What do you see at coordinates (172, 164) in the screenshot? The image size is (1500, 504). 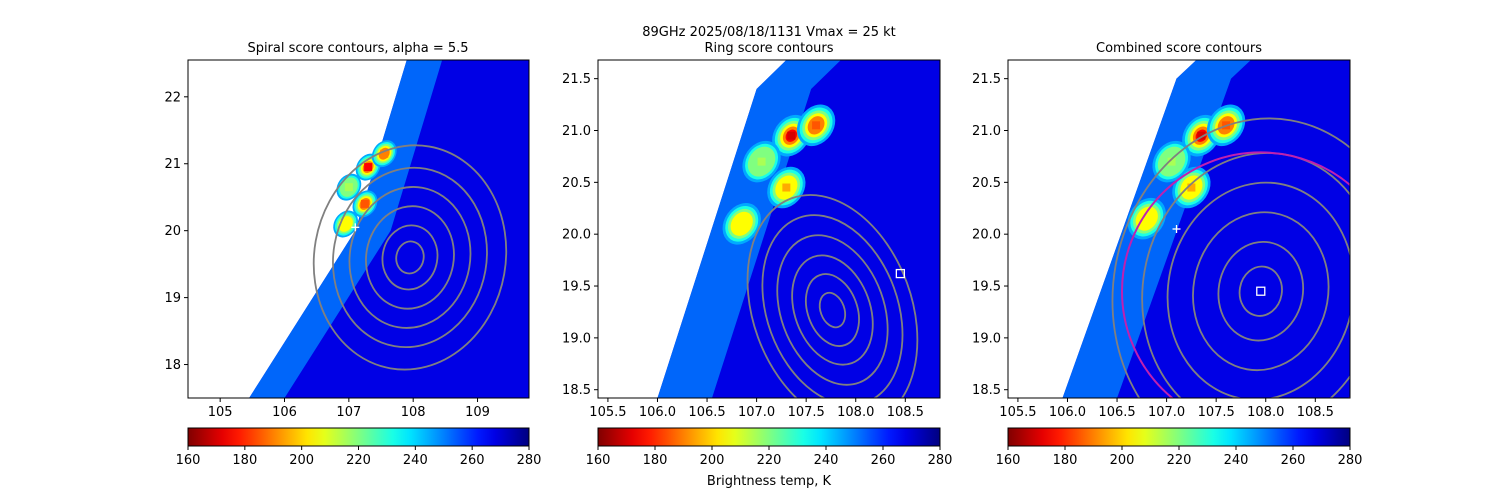 I see `y-tick-label: 21` at bounding box center [172, 164].